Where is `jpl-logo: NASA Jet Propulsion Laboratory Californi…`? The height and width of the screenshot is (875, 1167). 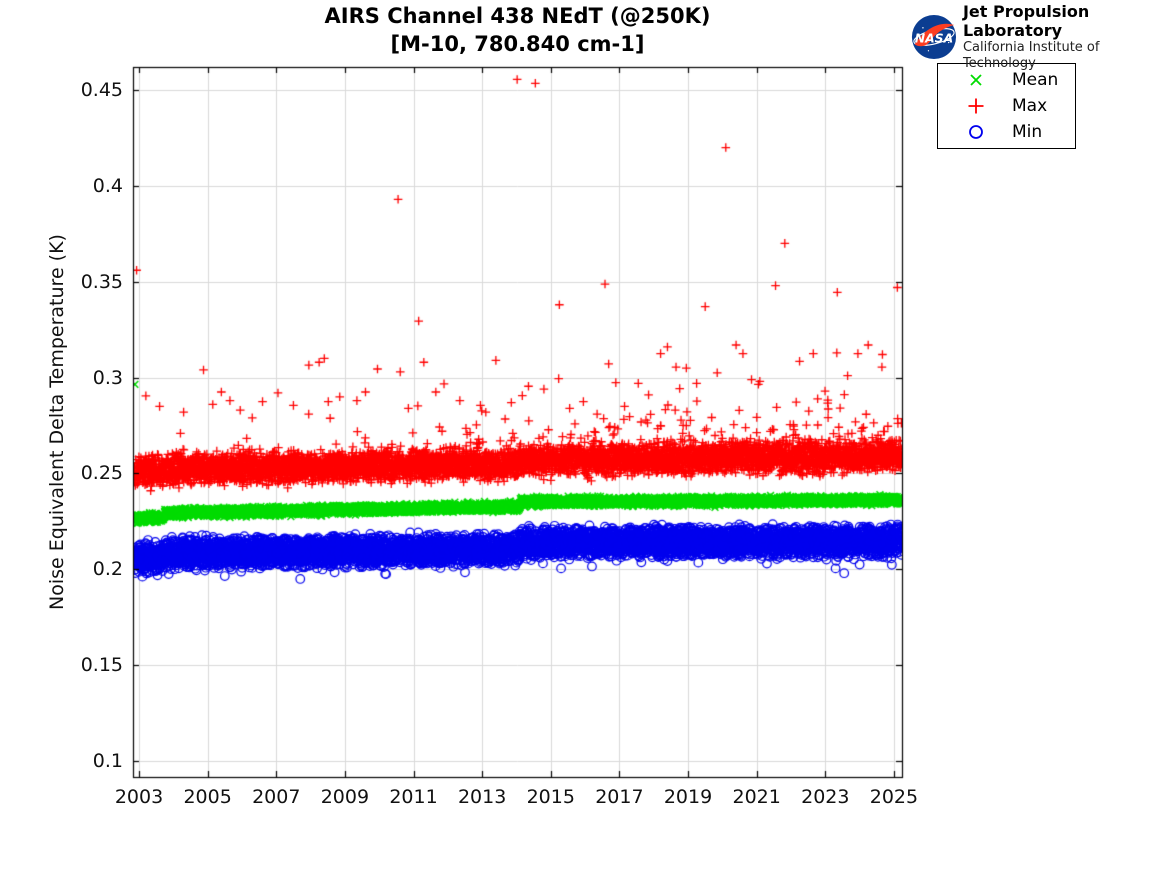
jpl-logo: NASA Jet Propulsion Laboratory Californi… is located at coordinates (1039, 37).